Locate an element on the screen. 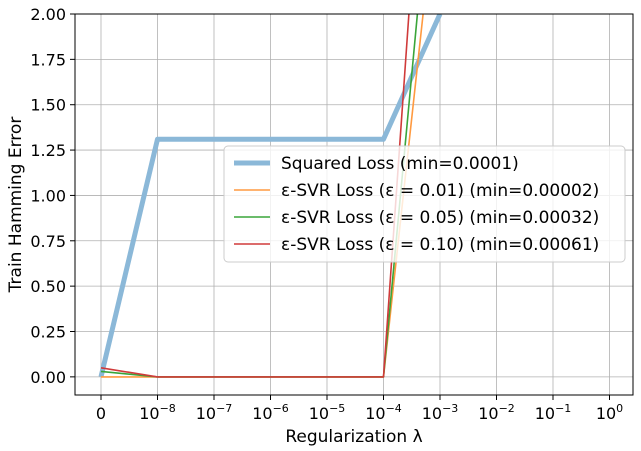 The height and width of the screenshot is (451, 641). y-tick-label: 0.25 is located at coordinates (48, 332).